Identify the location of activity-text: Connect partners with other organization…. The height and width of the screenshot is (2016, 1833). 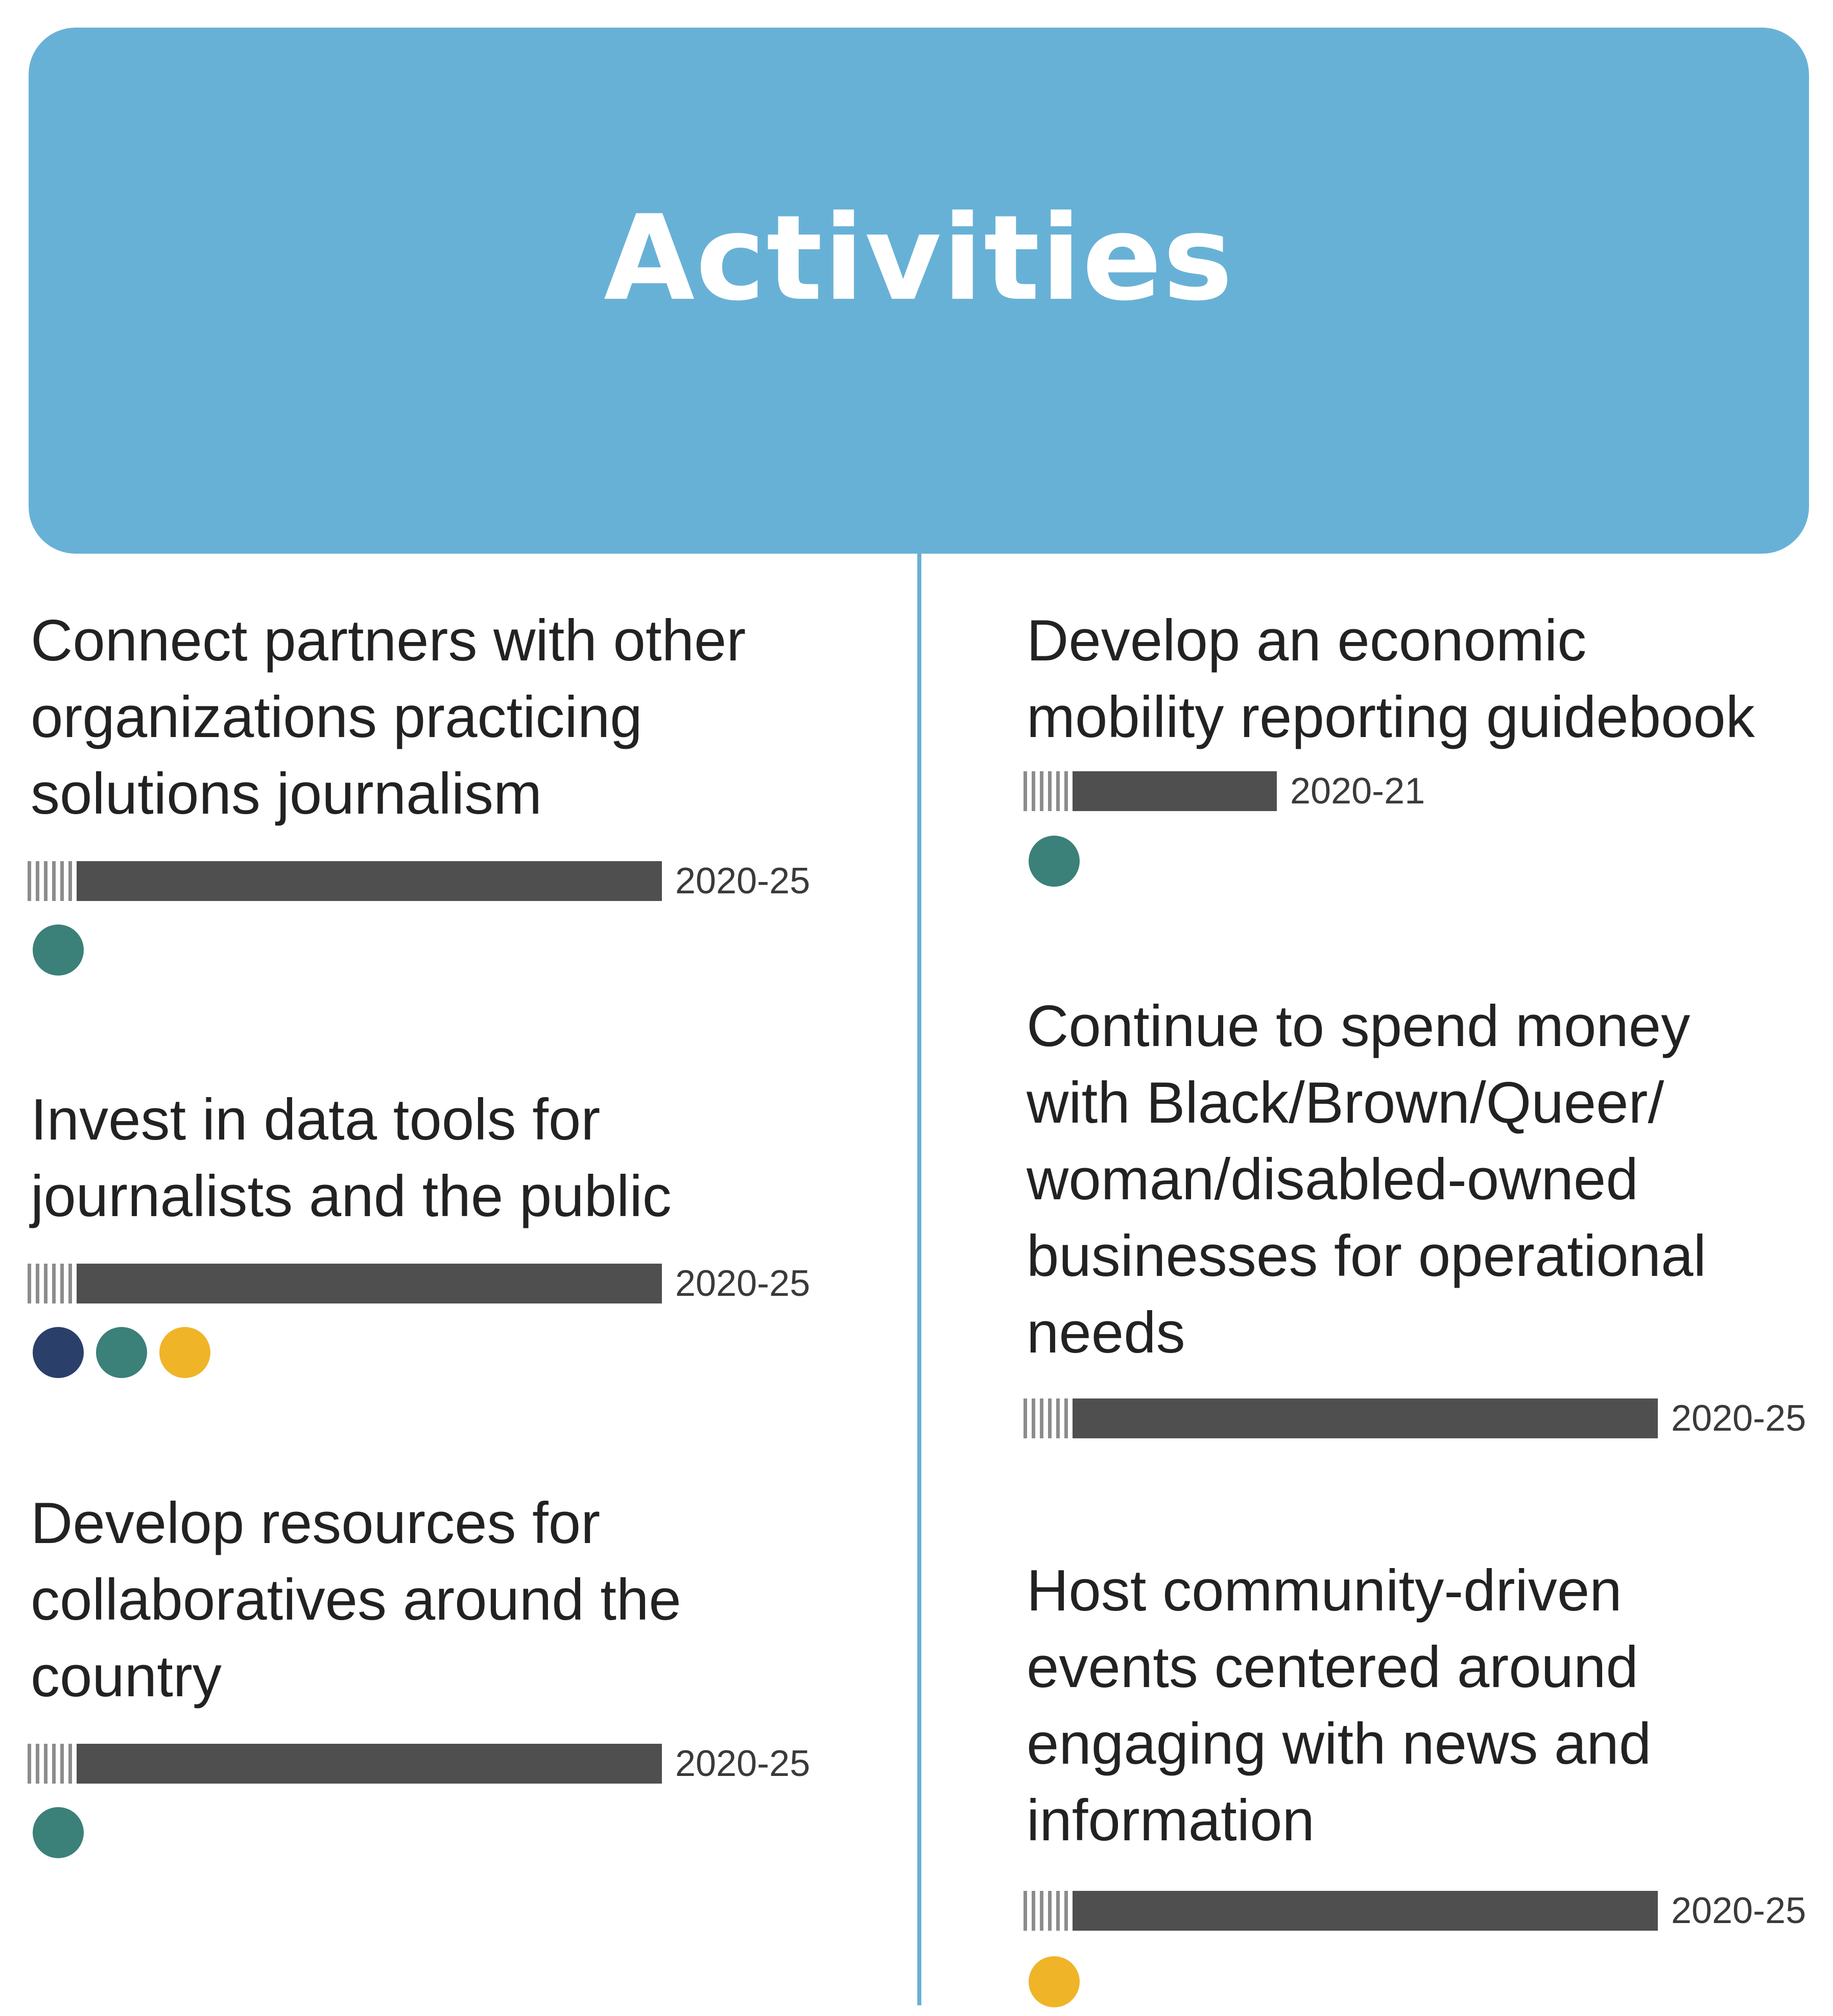
(388, 717).